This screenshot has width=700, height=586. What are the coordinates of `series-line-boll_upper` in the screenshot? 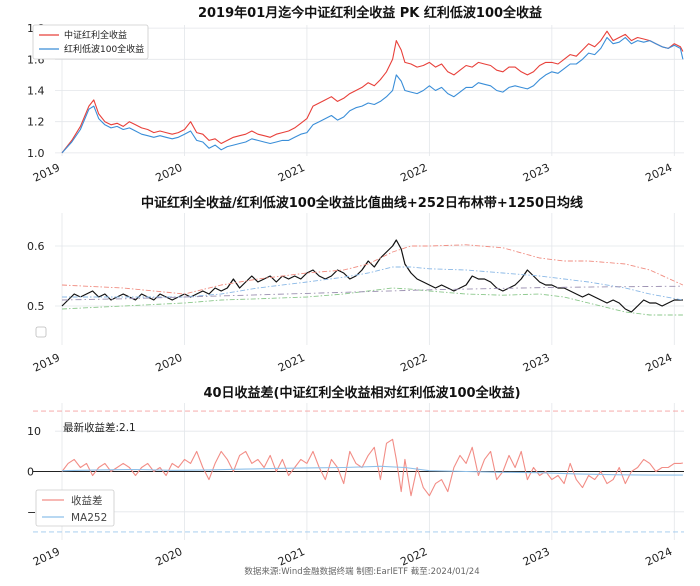 It's located at (372, 269).